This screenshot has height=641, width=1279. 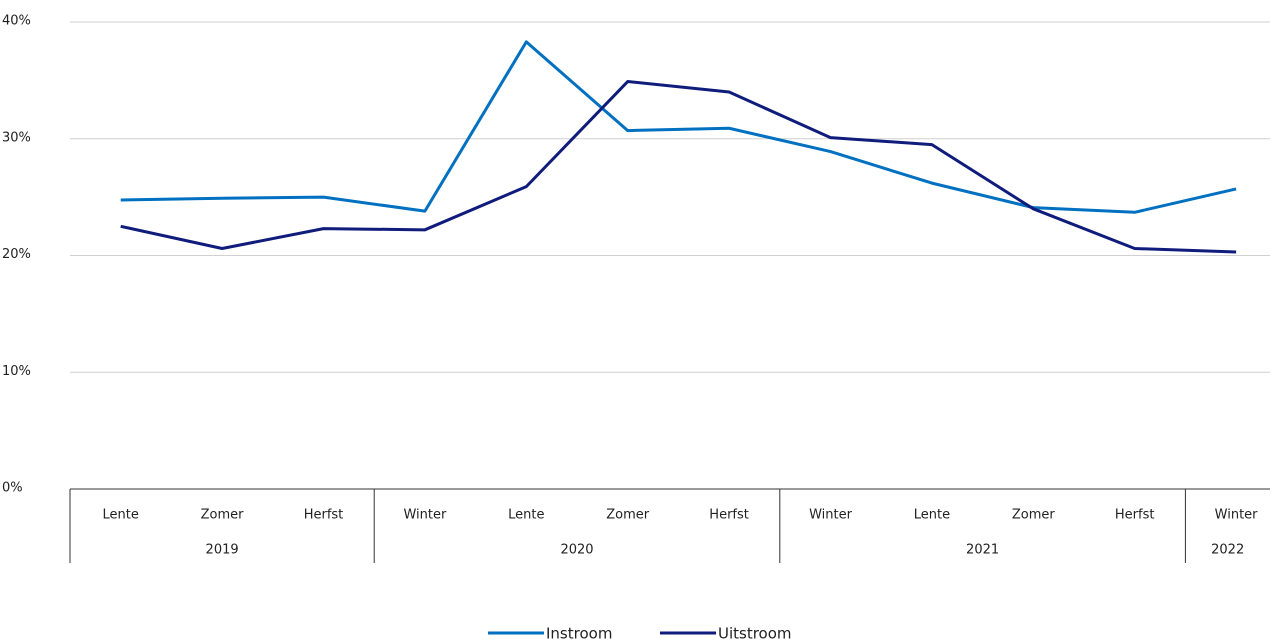 What do you see at coordinates (755, 633) in the screenshot?
I see `legend-label: Uitstroom` at bounding box center [755, 633].